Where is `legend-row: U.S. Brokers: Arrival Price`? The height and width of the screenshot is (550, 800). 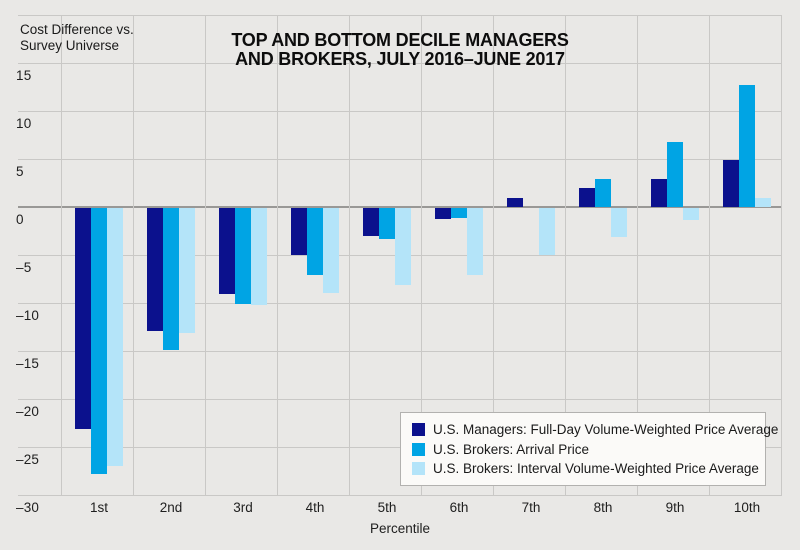
legend-row: U.S. Brokers: Arrival Price is located at coordinates (583, 450).